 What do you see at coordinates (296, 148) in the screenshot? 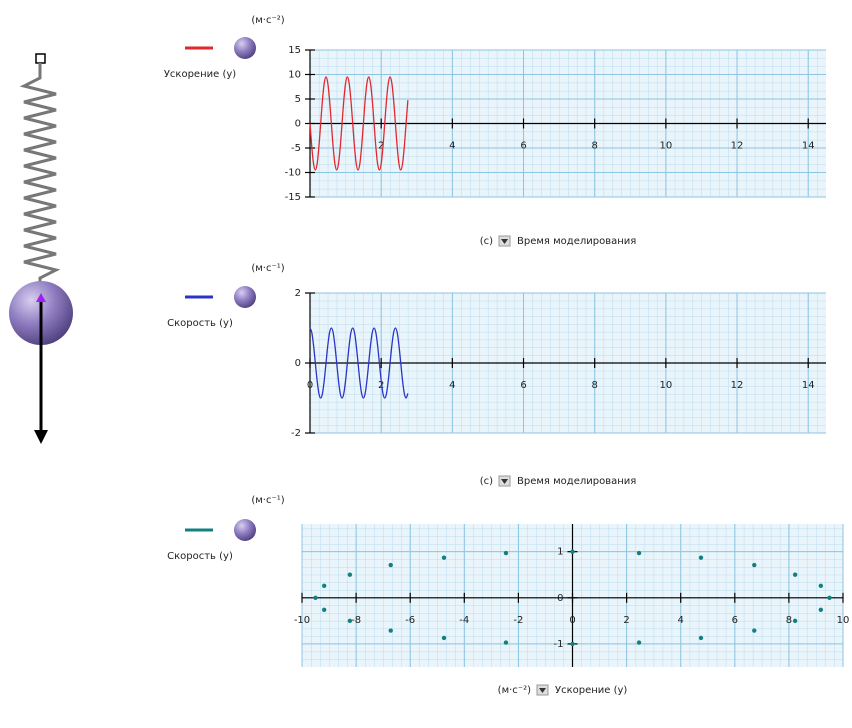
I see `y-tick-label: -5` at bounding box center [296, 148].